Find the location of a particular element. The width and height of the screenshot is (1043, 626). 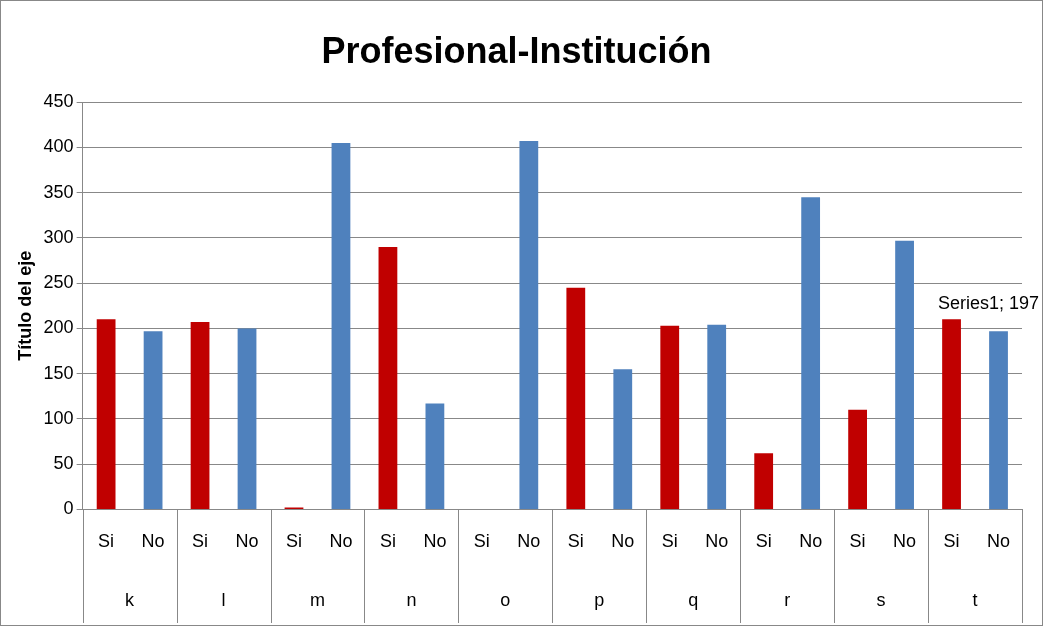

y-tick-label: 50 is located at coordinates (63, 463).